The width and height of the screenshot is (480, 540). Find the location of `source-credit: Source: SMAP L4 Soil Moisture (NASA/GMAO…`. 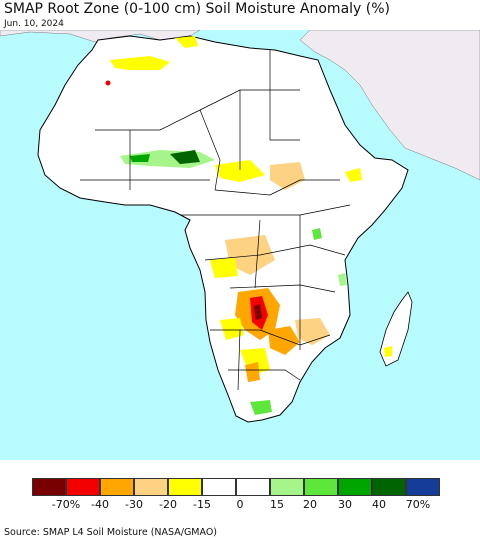

source-credit: Source: SMAP L4 Soil Moisture (NASA/GMAO… is located at coordinates (111, 532).